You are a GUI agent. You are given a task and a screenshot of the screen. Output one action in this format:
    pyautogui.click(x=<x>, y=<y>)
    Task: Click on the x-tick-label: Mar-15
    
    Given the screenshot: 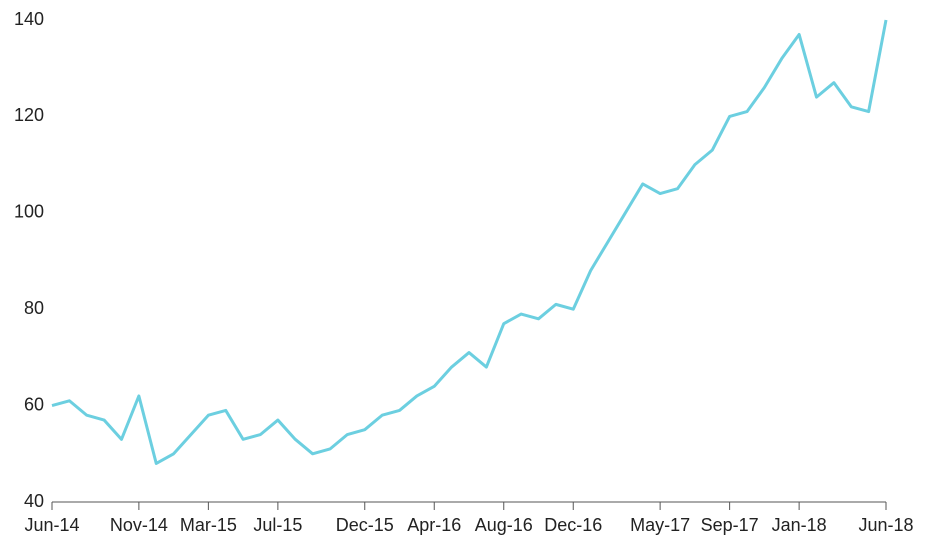 What is the action you would take?
    pyautogui.click(x=208, y=525)
    